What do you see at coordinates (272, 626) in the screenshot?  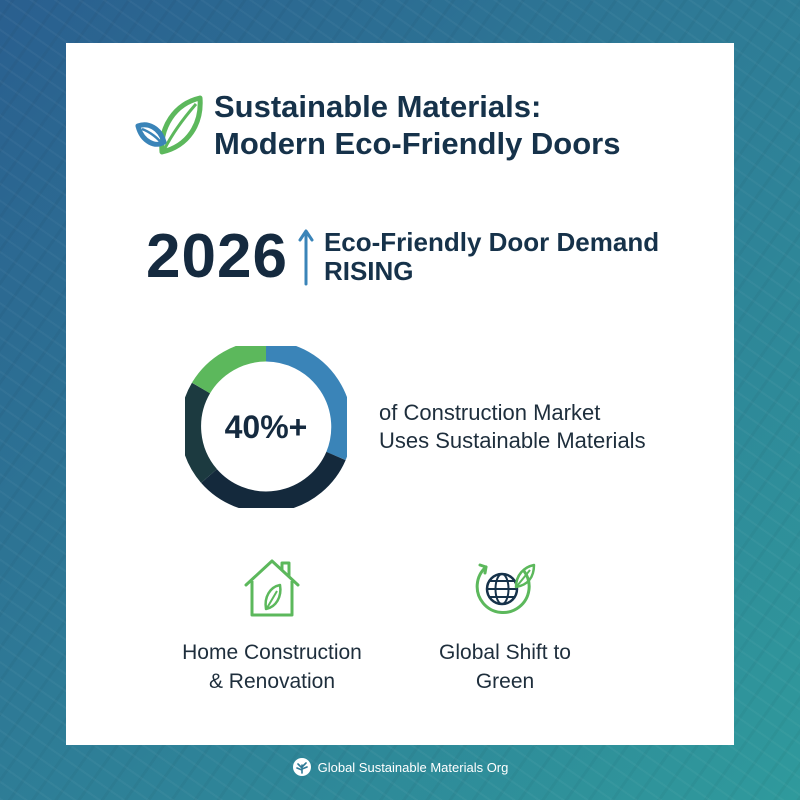 I see `feature-home-construction: Home Construction & Renovation` at bounding box center [272, 626].